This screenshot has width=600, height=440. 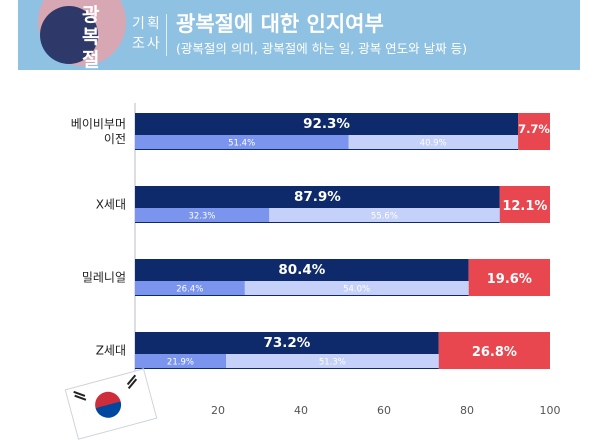 What do you see at coordinates (384, 410) in the screenshot?
I see `x-tick-label: 60` at bounding box center [384, 410].